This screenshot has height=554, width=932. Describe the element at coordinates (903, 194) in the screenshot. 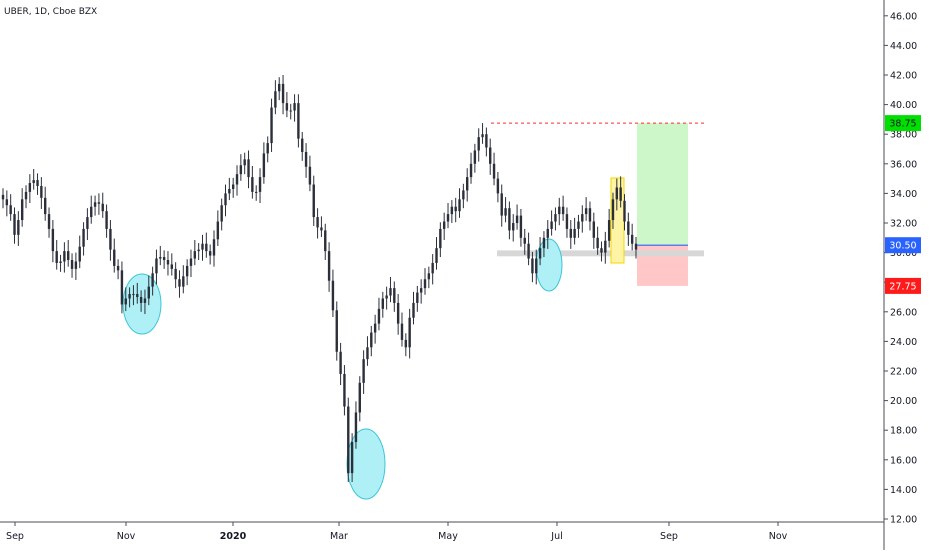

I see `price-tick-label: 34.00` at that location.